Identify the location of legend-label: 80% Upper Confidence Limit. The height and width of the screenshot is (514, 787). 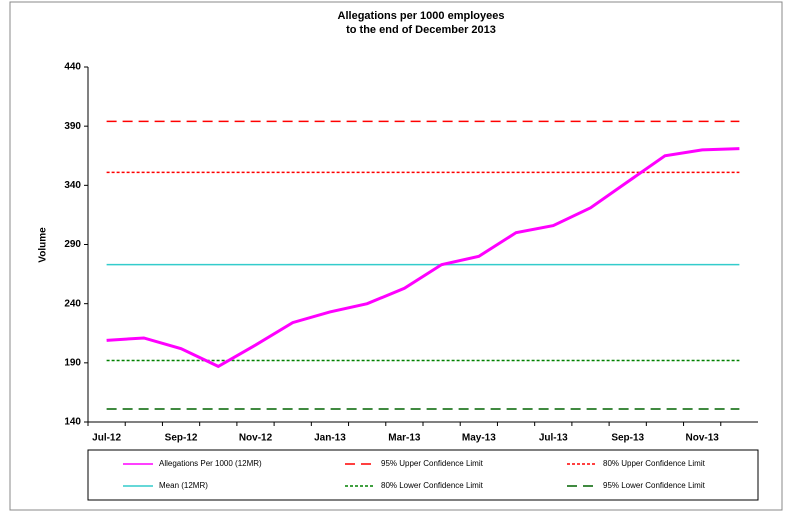
(654, 463).